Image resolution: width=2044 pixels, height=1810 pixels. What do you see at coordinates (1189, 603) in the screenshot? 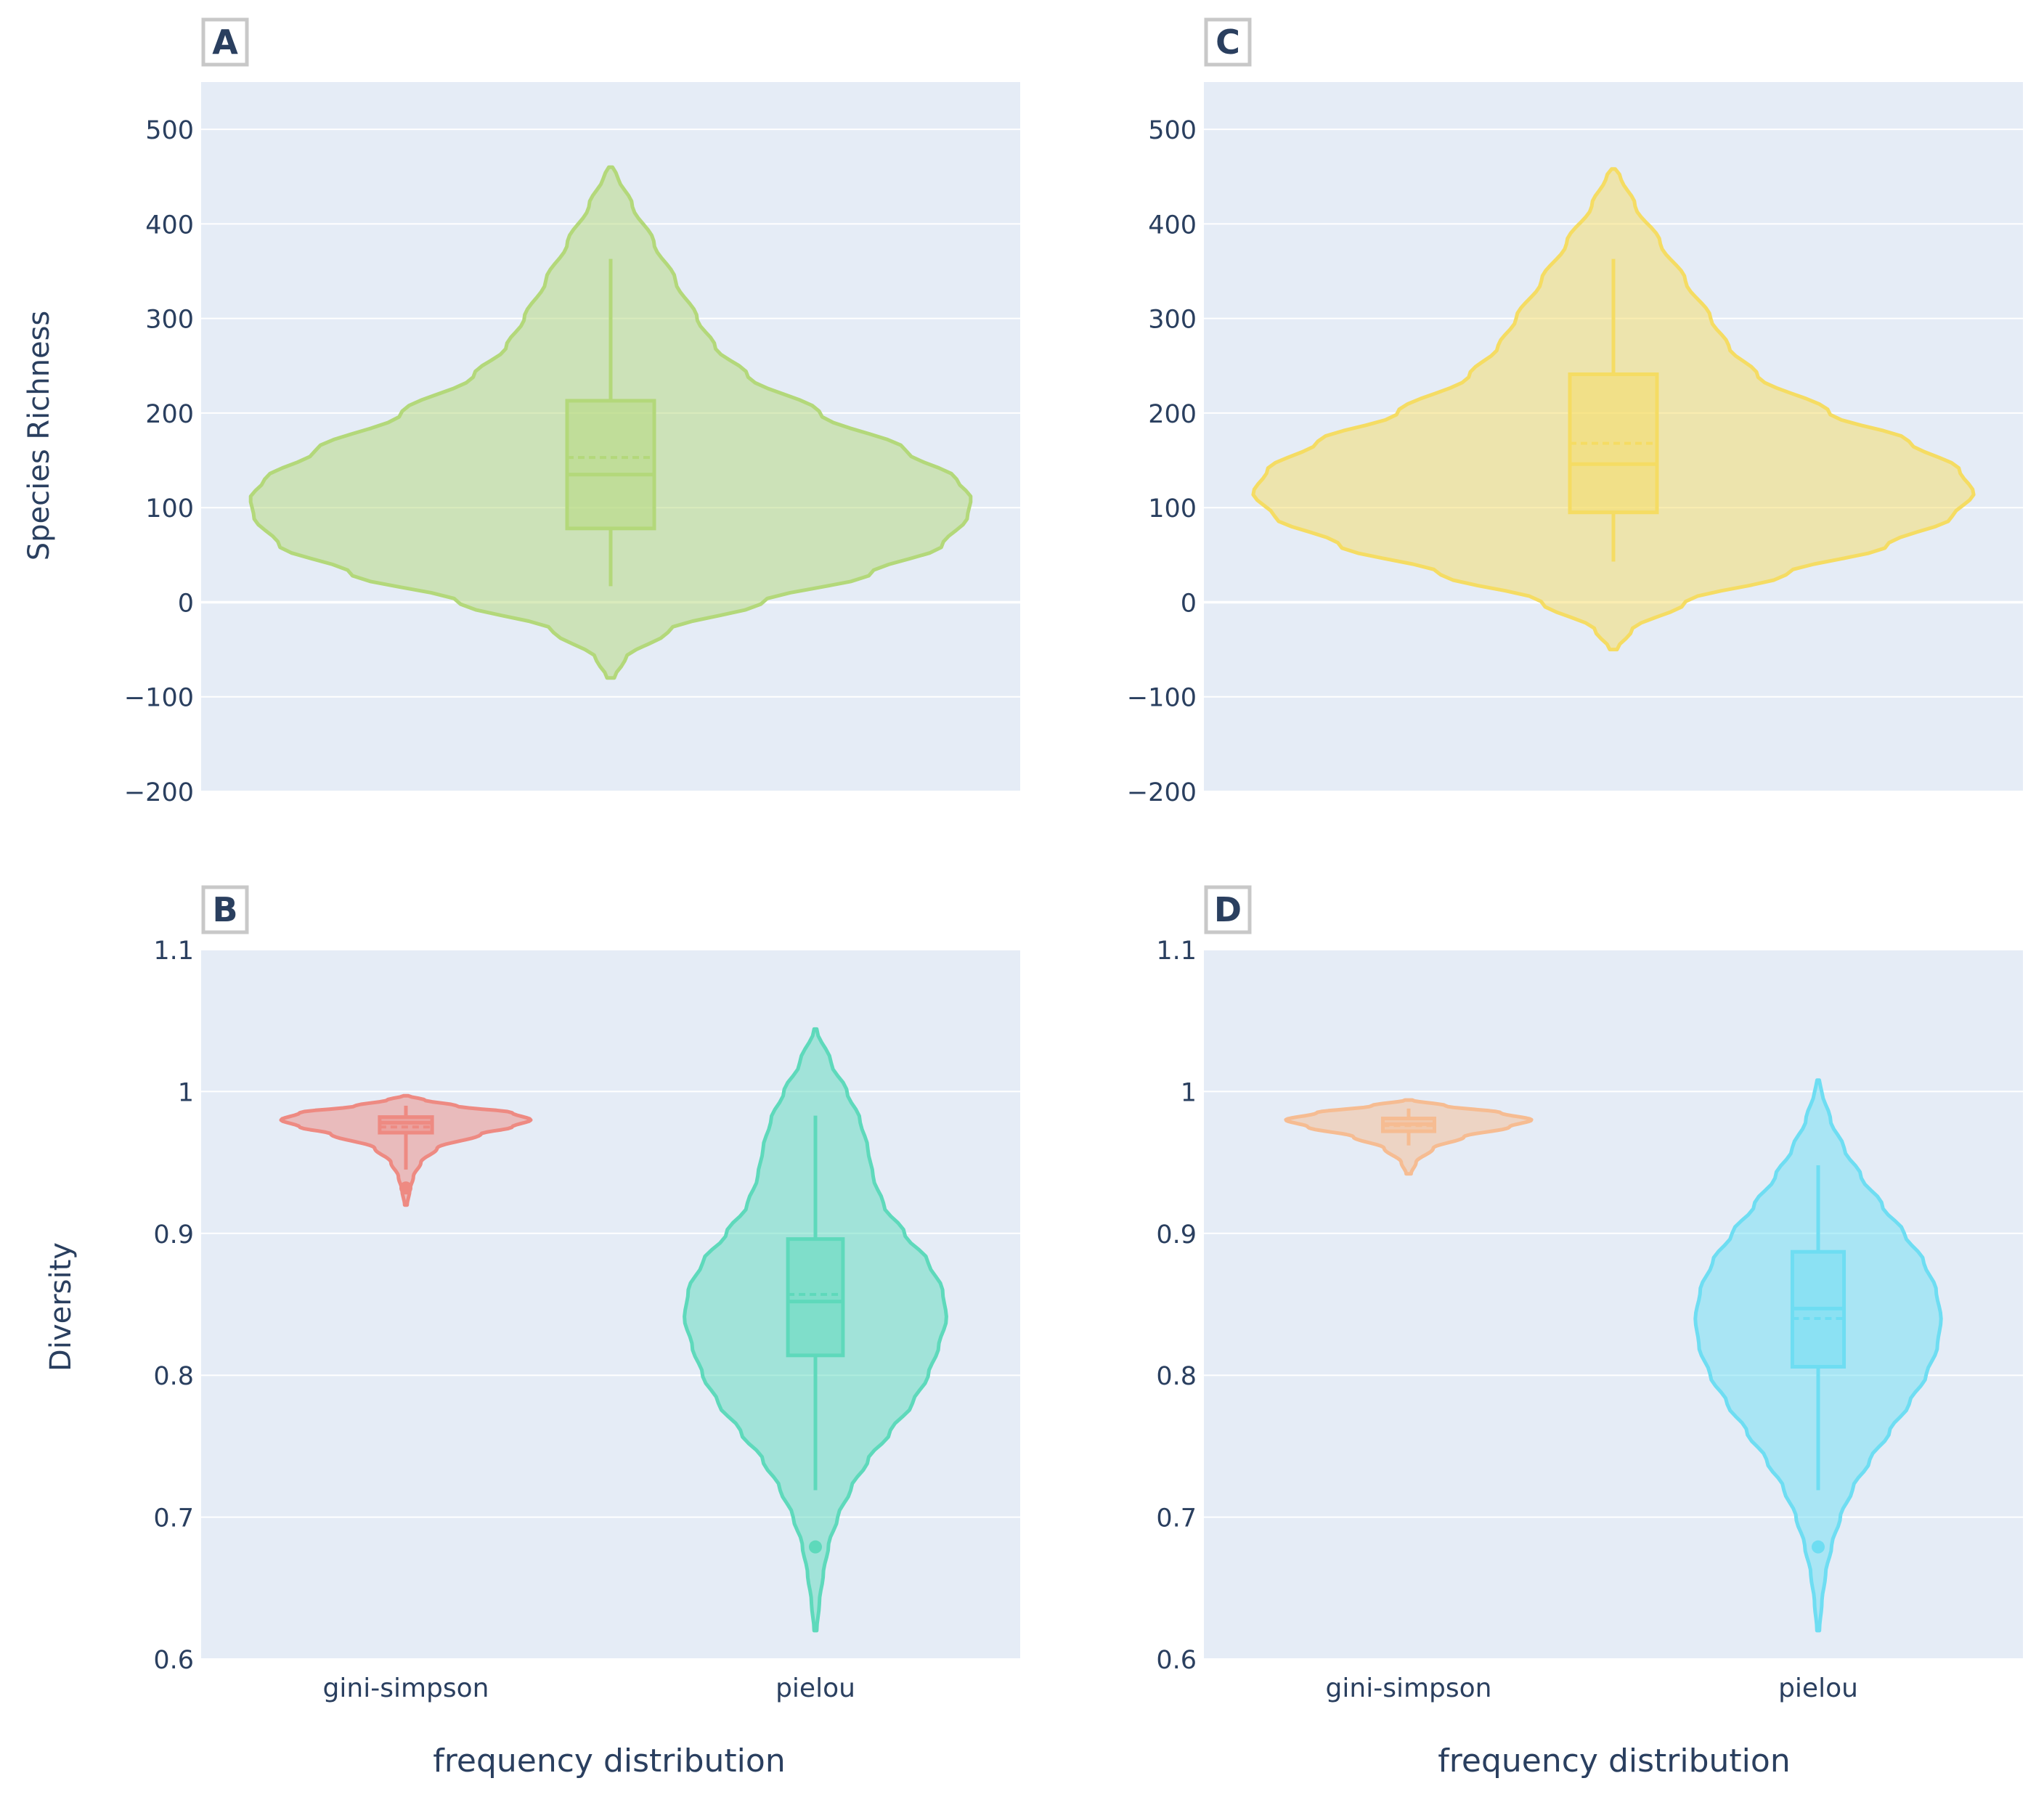
I see `y-tick-label-C: 0` at bounding box center [1189, 603].